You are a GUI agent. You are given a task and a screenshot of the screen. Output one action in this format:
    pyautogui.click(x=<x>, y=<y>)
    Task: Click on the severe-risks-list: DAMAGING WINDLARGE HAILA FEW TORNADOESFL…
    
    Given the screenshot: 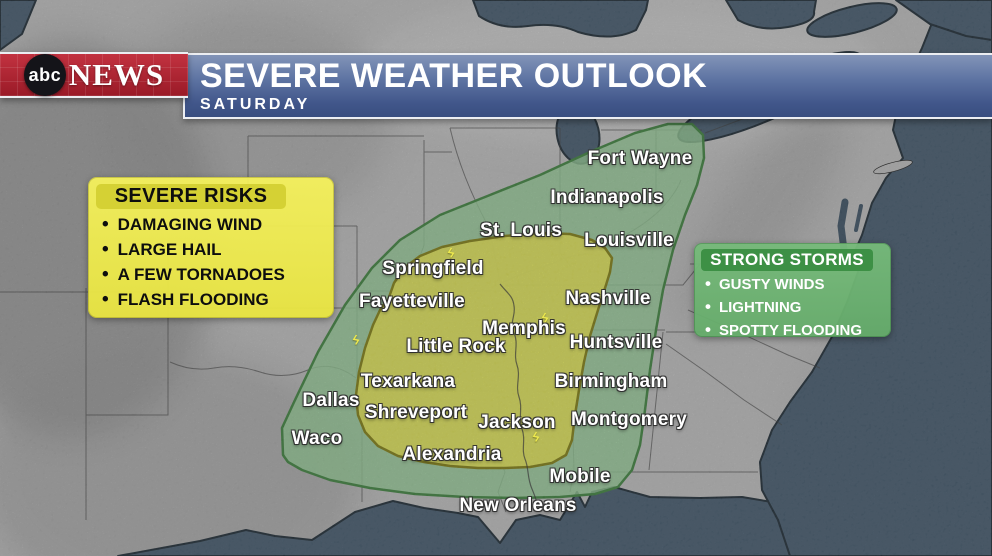 What is the action you would take?
    pyautogui.click(x=211, y=262)
    